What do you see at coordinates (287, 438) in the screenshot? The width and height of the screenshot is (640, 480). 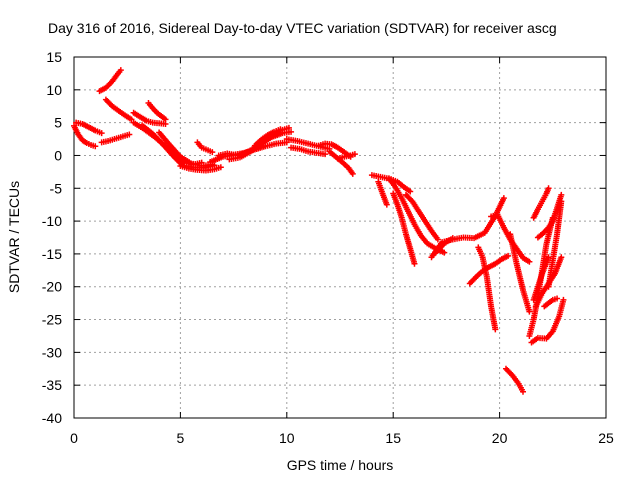 I see `x-tick-label: 10` at bounding box center [287, 438].